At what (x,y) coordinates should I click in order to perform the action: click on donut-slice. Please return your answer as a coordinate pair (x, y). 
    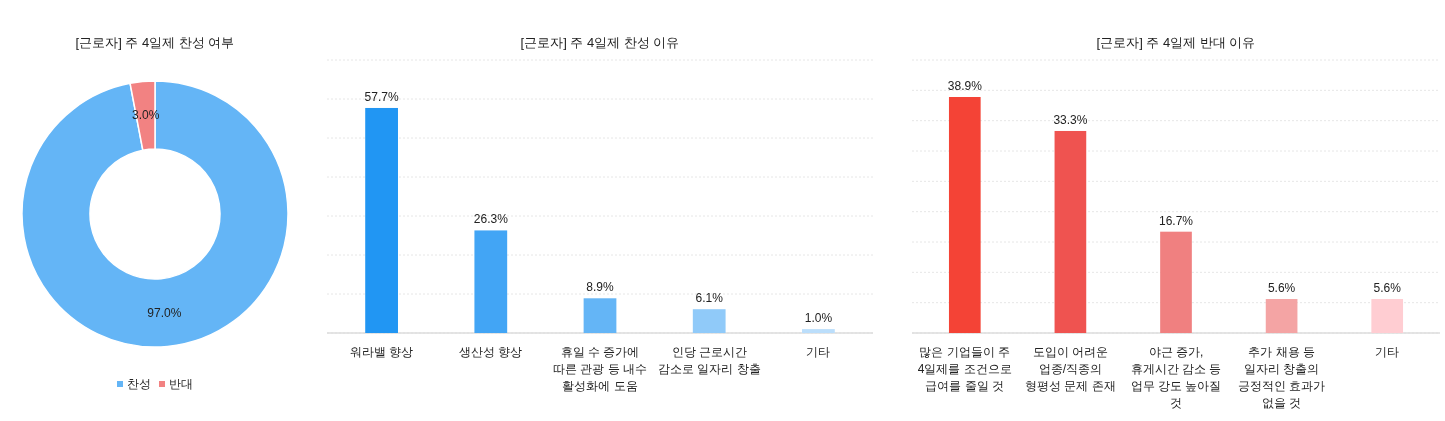
    Looking at the image, I should click on (155, 214).